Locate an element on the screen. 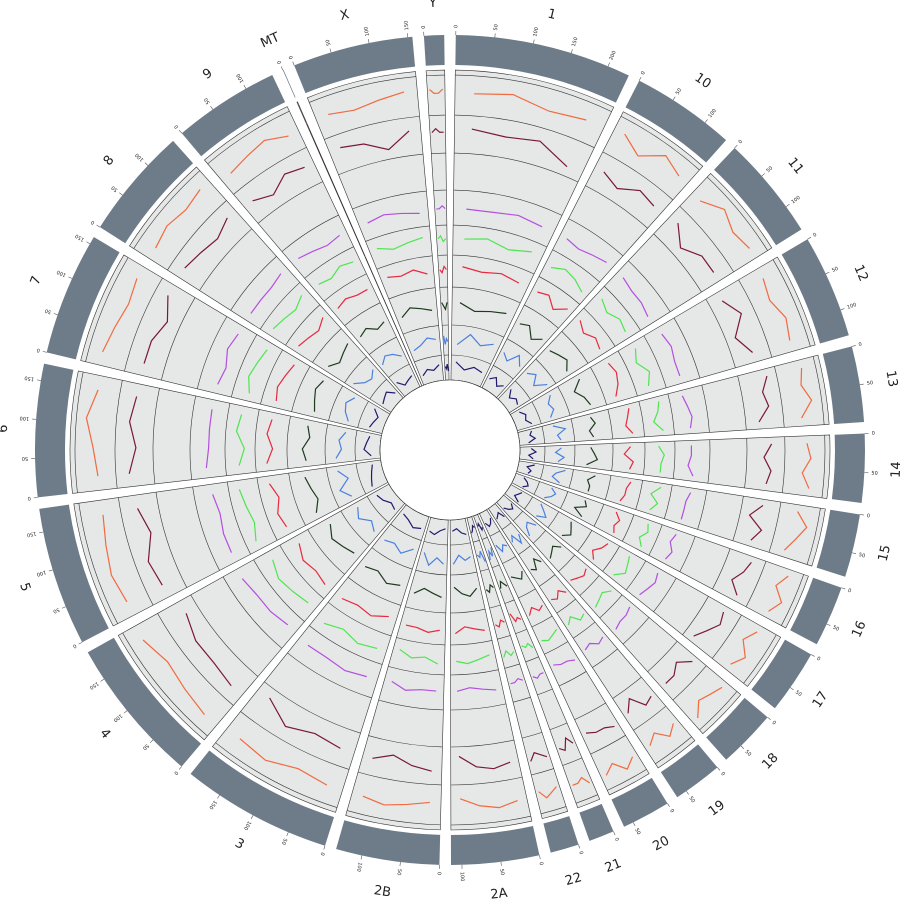 The height and width of the screenshot is (904, 900). chromosome-label: 20 is located at coordinates (661, 843).